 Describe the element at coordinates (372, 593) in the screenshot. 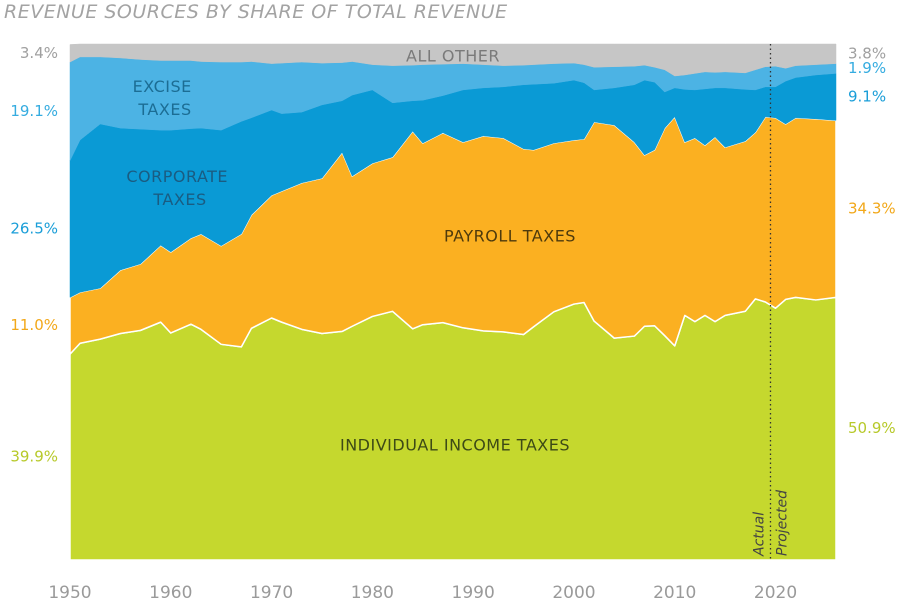

I see `x-tick-label: 1980` at that location.